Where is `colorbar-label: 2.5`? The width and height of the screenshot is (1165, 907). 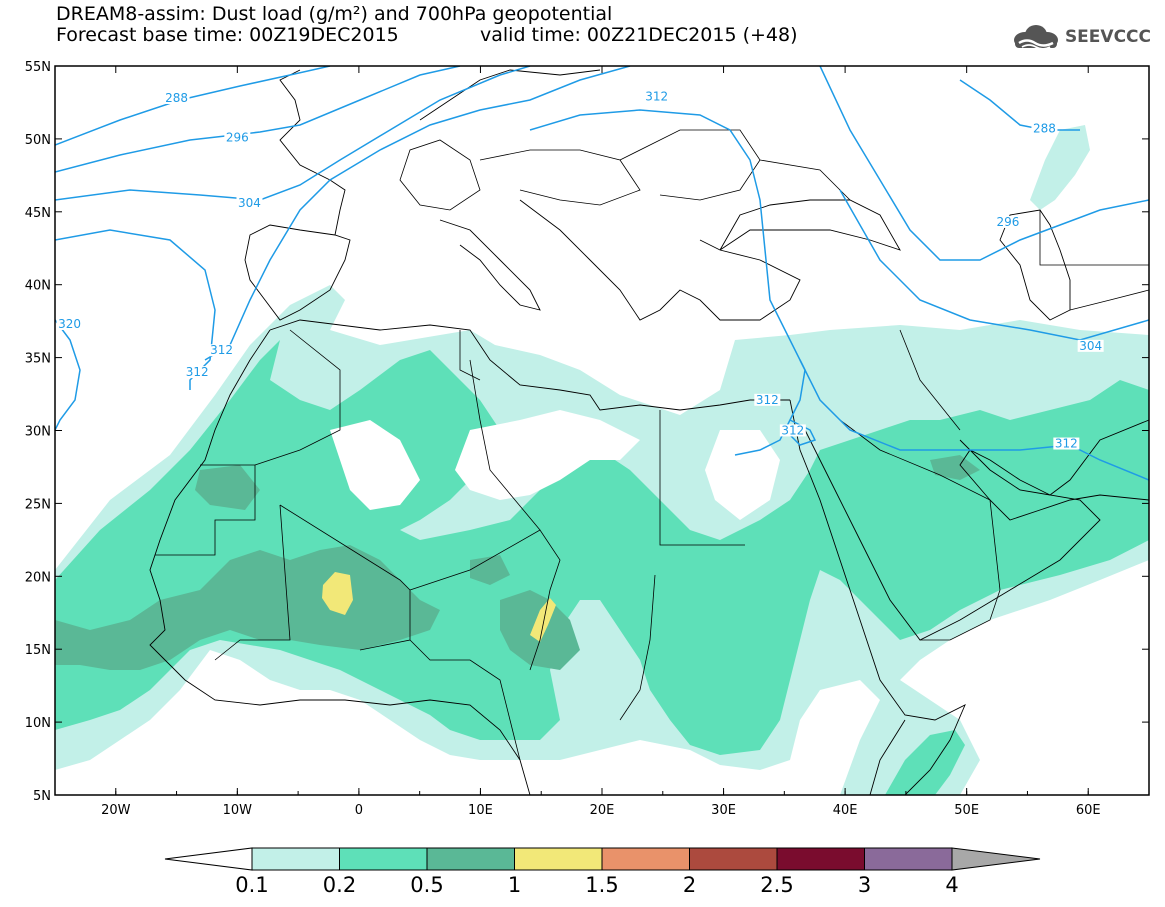
colorbar-label: 2.5 is located at coordinates (776, 885).